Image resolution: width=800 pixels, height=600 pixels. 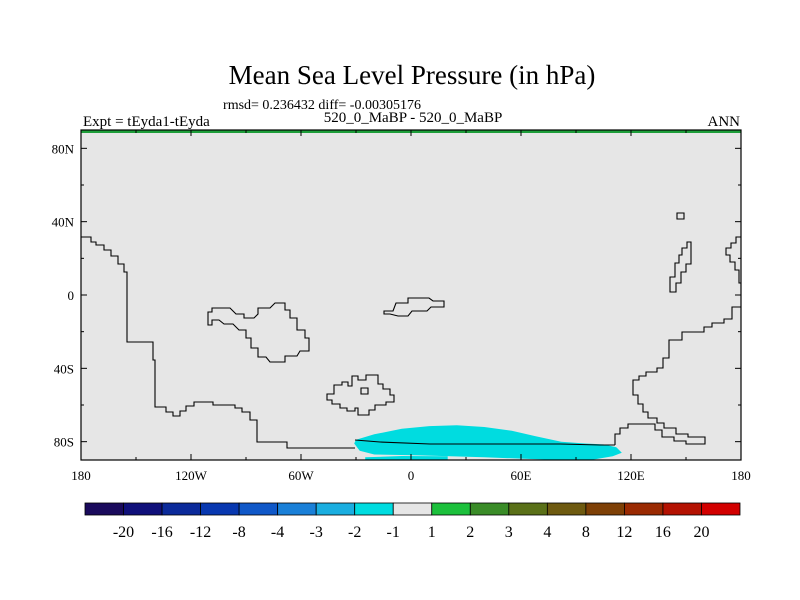 What do you see at coordinates (258, 332) in the screenshot?
I see `coastline-island-south` at bounding box center [258, 332].